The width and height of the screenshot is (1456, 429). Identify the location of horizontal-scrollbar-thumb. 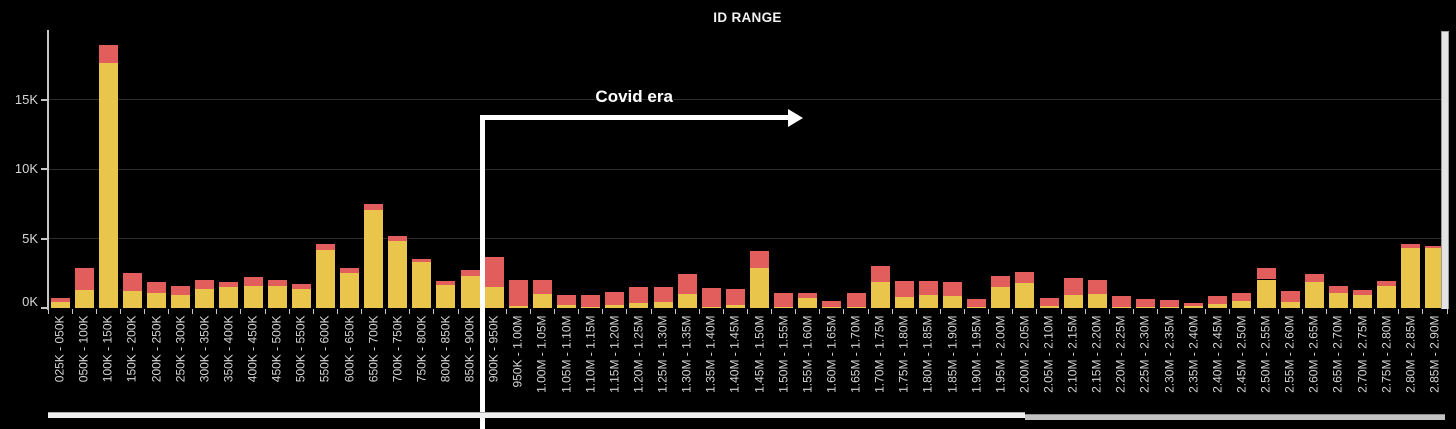
(536, 415).